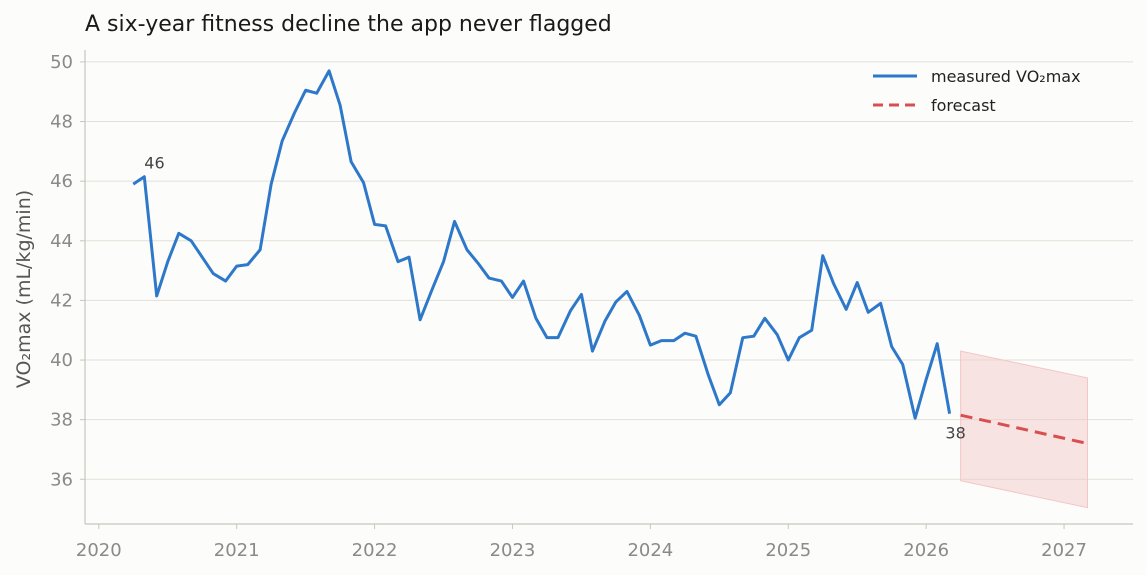  What do you see at coordinates (61, 241) in the screenshot?
I see `y-tick-label: 44` at bounding box center [61, 241].